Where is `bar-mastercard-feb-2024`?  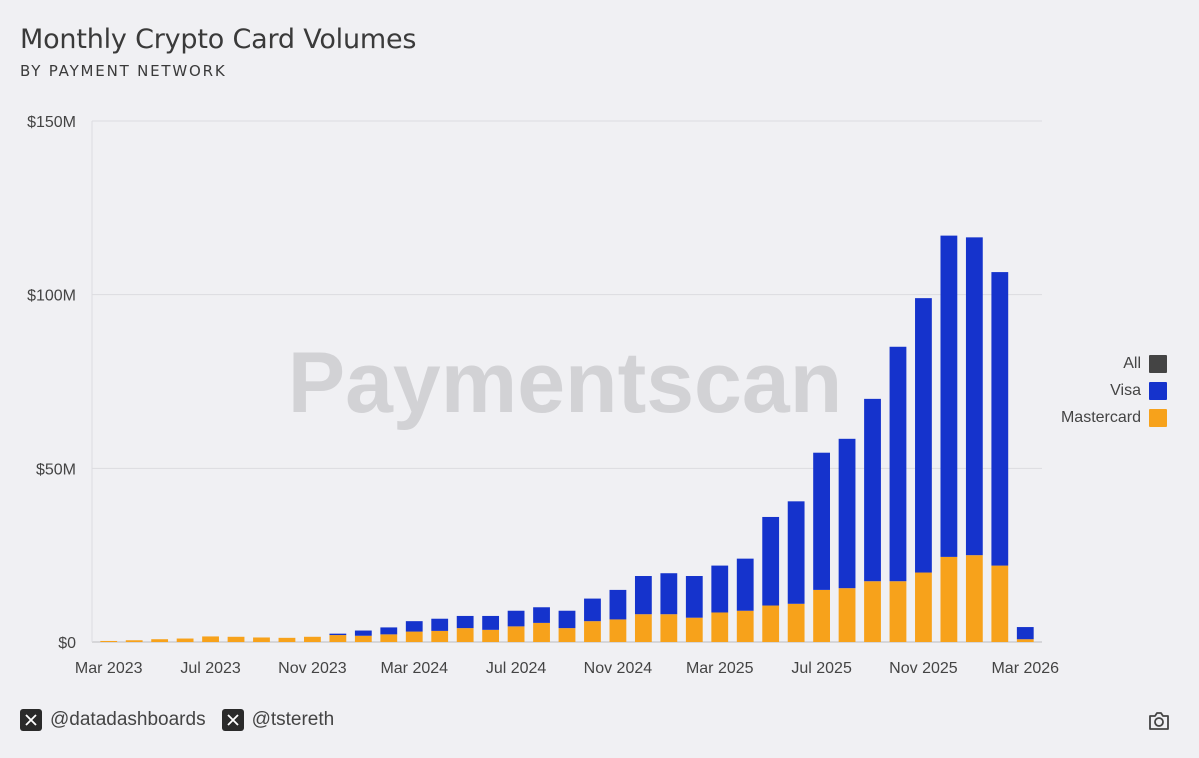 bar-mastercard-feb-2024 is located at coordinates (389, 638).